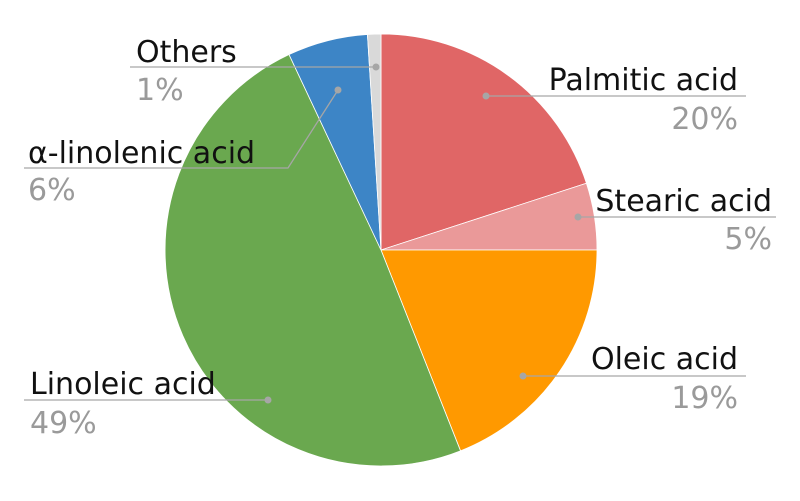 The image size is (800, 501). Describe the element at coordinates (63, 423) in the screenshot. I see `slice-percent: 49%` at that location.